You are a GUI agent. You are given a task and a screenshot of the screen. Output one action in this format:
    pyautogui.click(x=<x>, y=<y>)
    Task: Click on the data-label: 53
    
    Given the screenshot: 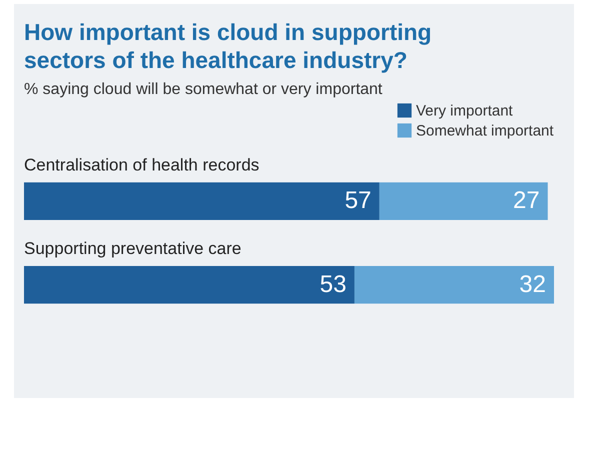 What is the action you would take?
    pyautogui.click(x=333, y=284)
    